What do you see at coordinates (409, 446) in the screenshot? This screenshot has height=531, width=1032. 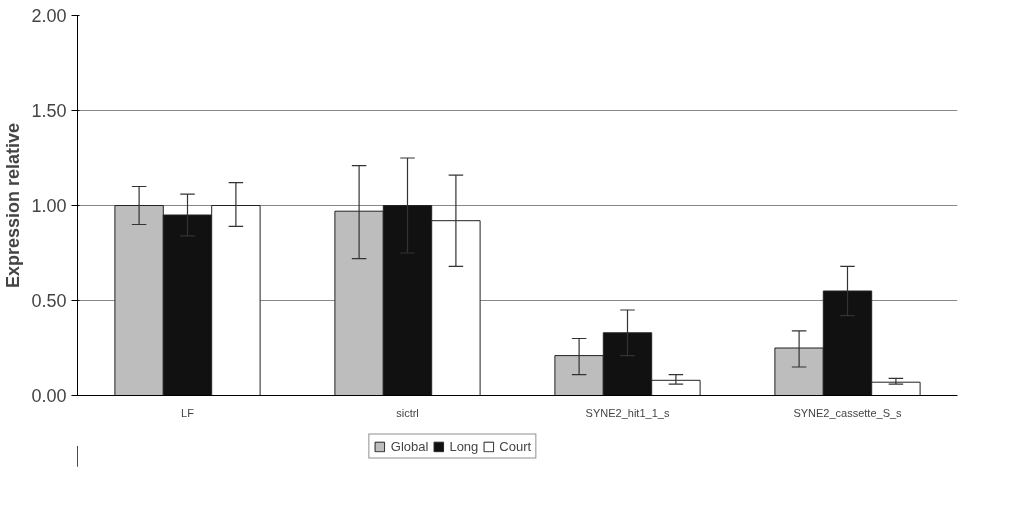 I see `legend-label: Global` at bounding box center [409, 446].